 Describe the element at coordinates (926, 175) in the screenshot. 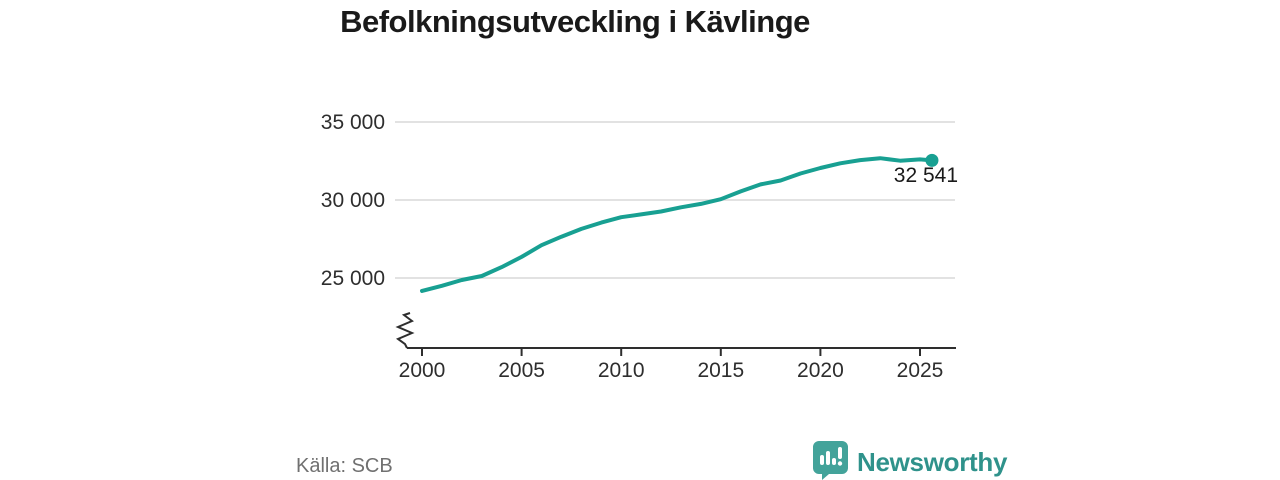

I see `last-value-label: 32 541` at that location.